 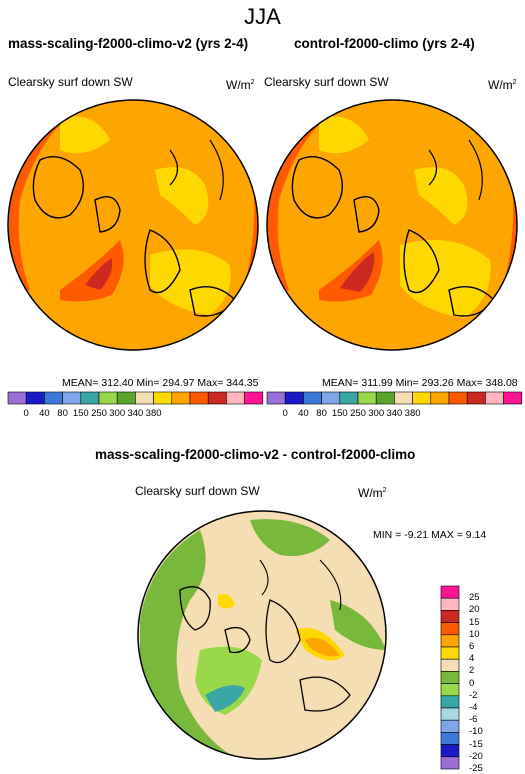 I want to click on panel1-title: mass-scaling-f2000-climo-v2 (yrs 2-4), so click(x=128, y=43).